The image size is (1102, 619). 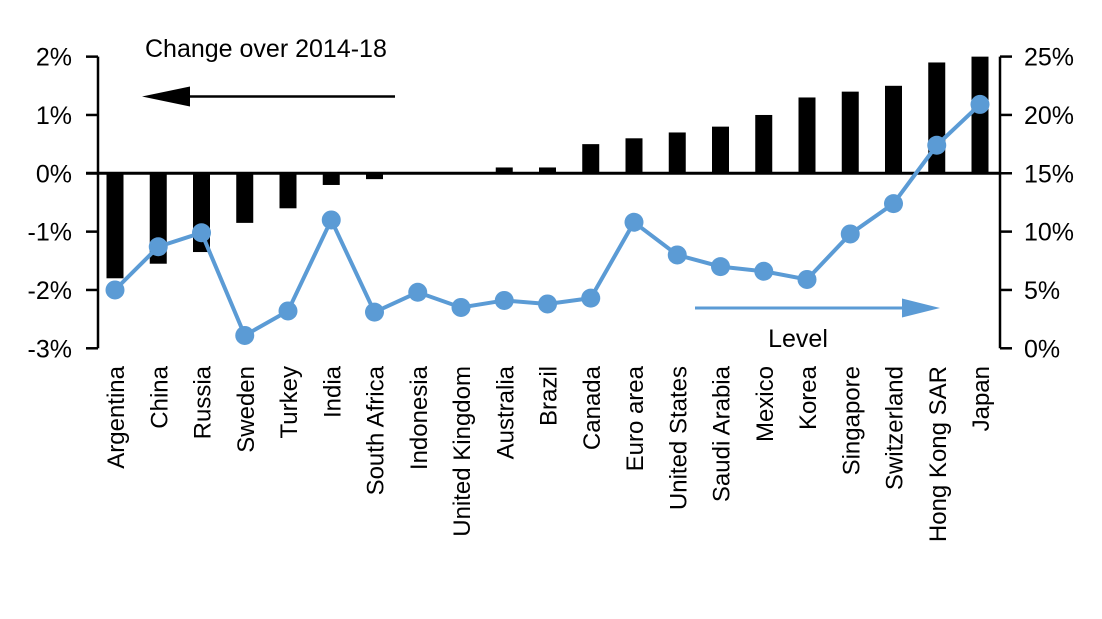 What do you see at coordinates (504, 170) in the screenshot?
I see `bar-Australia` at bounding box center [504, 170].